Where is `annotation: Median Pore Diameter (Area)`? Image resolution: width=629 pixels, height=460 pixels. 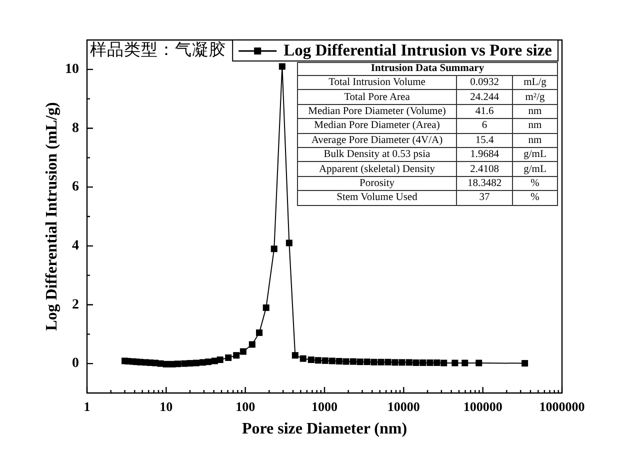
annotation: Median Pore Diameter (Area) is located at coordinates (377, 126).